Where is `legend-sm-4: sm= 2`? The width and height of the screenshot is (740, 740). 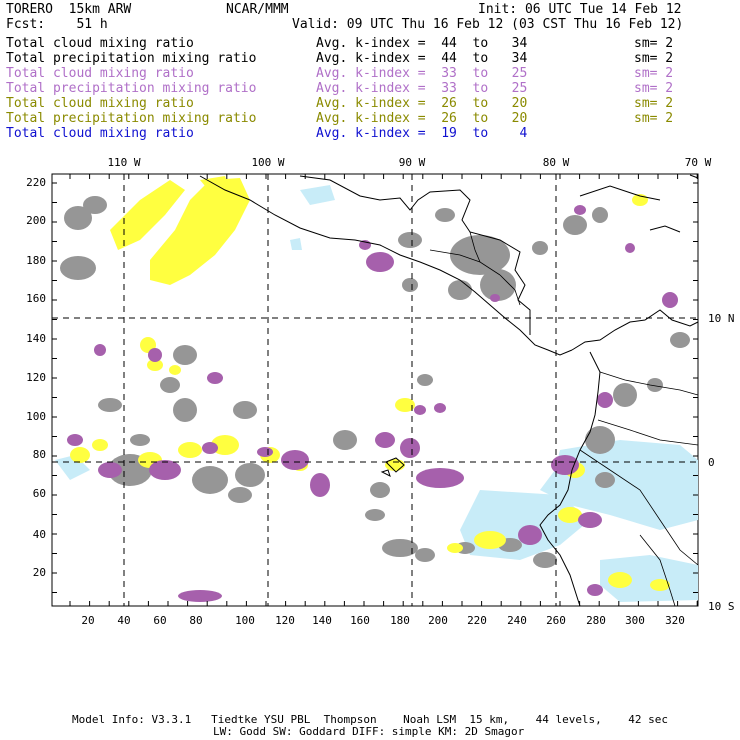 legend-sm-4: sm= 2 is located at coordinates (654, 88).